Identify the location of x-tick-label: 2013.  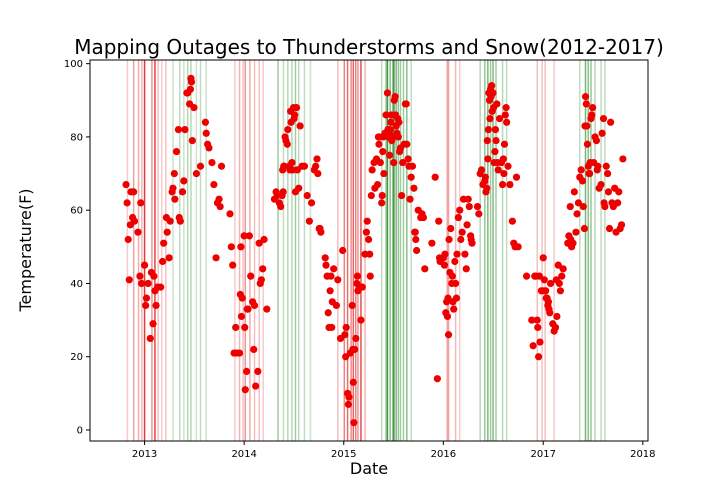
(144, 454).